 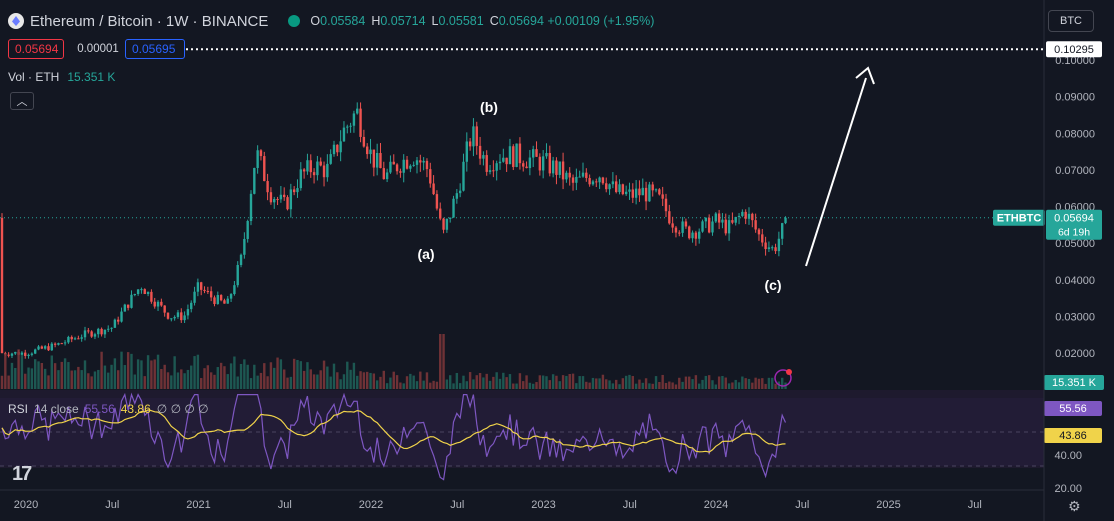 I want to click on settings-gear-icon: ⚙, so click(x=1074, y=506).